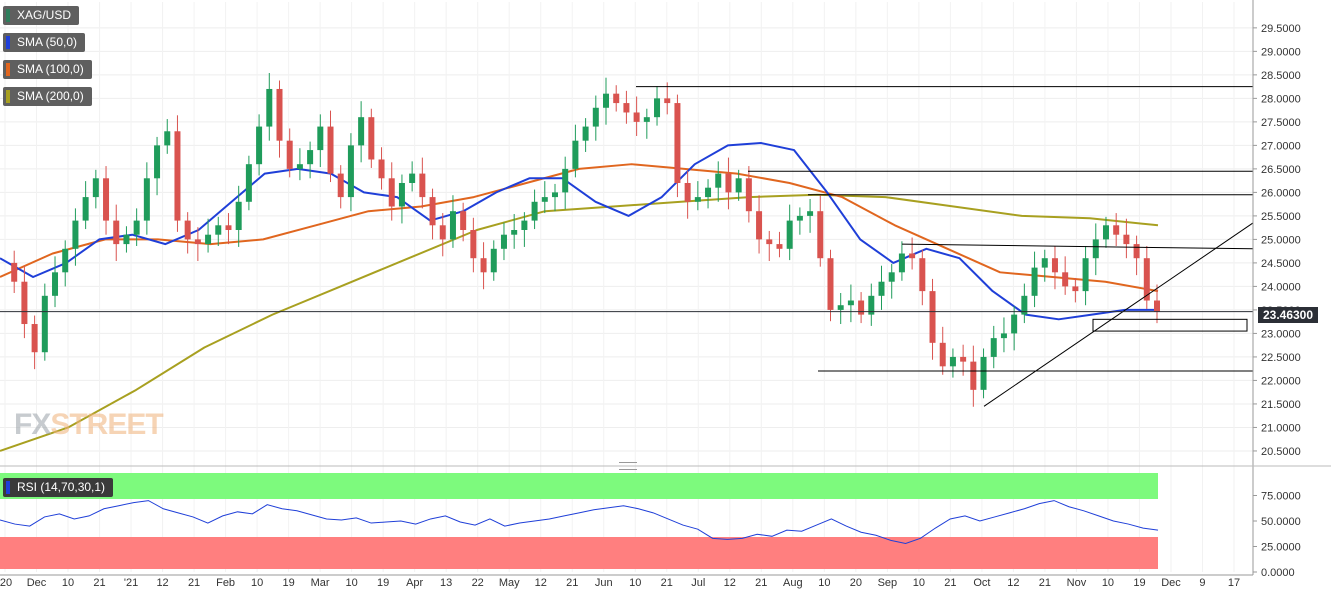 This screenshot has height=593, width=1331. Describe the element at coordinates (1278, 573) in the screenshot. I see `rsi-tick-label: 0.0000` at that location.